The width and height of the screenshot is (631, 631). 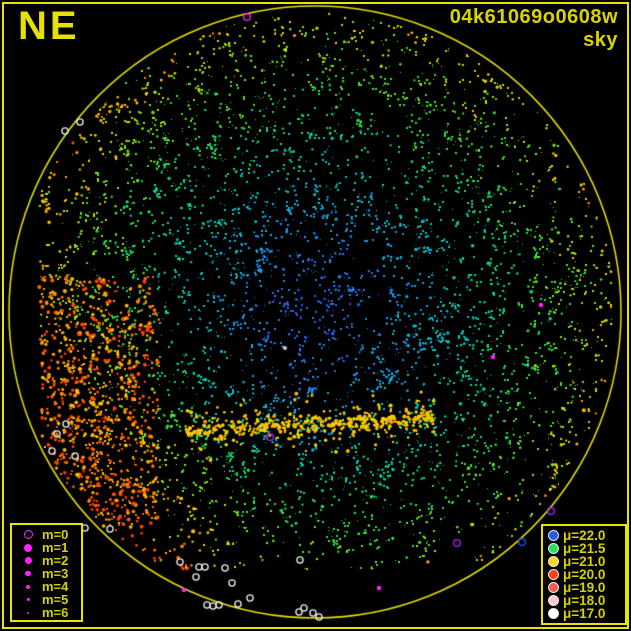 I want to click on mu-legend-row: μ=19.0, so click(x=586, y=587).